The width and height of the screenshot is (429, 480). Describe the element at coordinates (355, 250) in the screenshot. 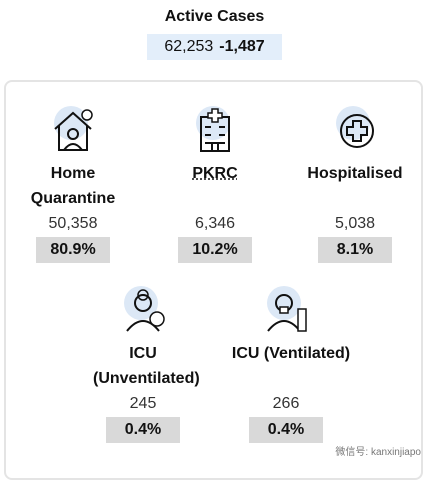

I see `percent: 8.1%` at that location.